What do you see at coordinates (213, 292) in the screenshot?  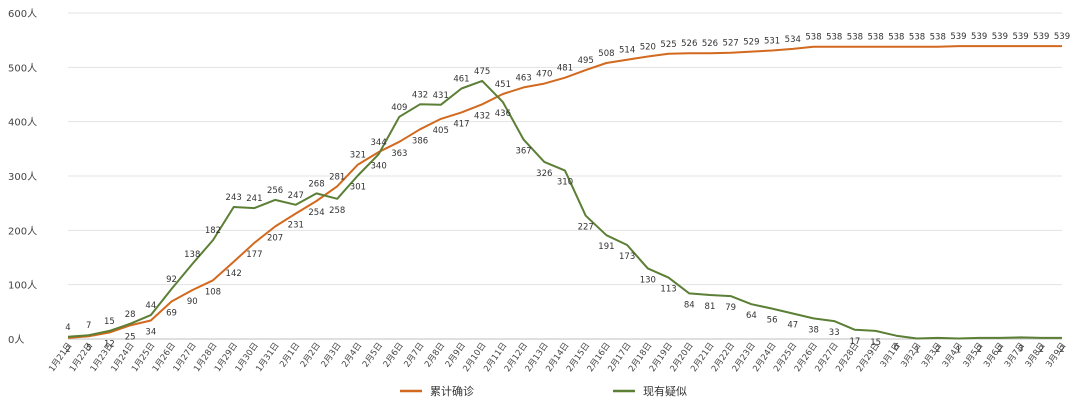 I see `data-label-confirmed: 108` at bounding box center [213, 292].